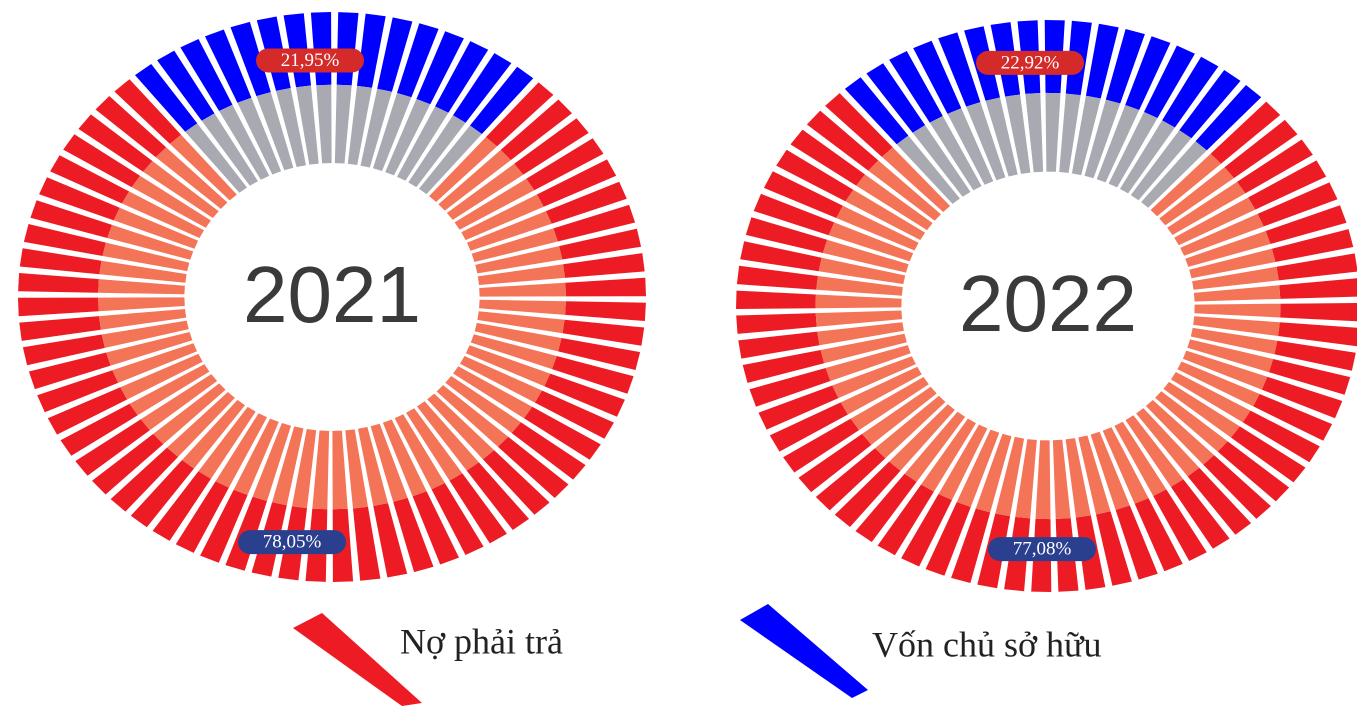  I want to click on value-label: 21,95%, so click(310, 60).